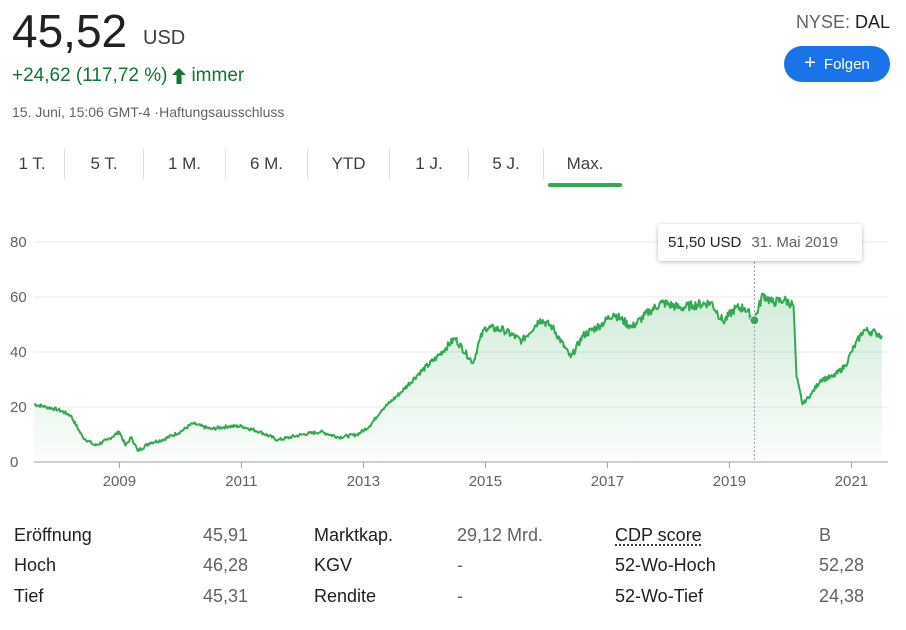 Image resolution: width=906 pixels, height=630 pixels. I want to click on arrow-up-icon, so click(179, 76).